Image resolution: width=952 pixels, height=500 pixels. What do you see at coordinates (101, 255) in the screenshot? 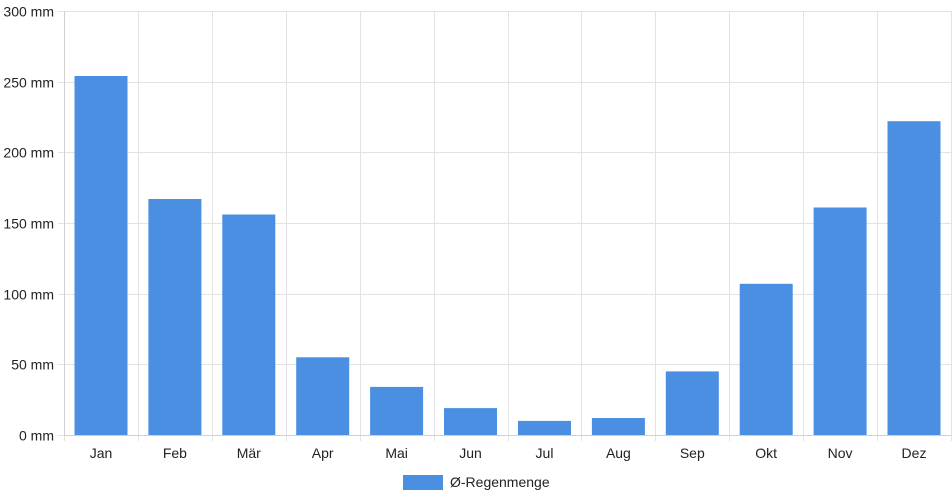
I see `bar-Jan` at bounding box center [101, 255].